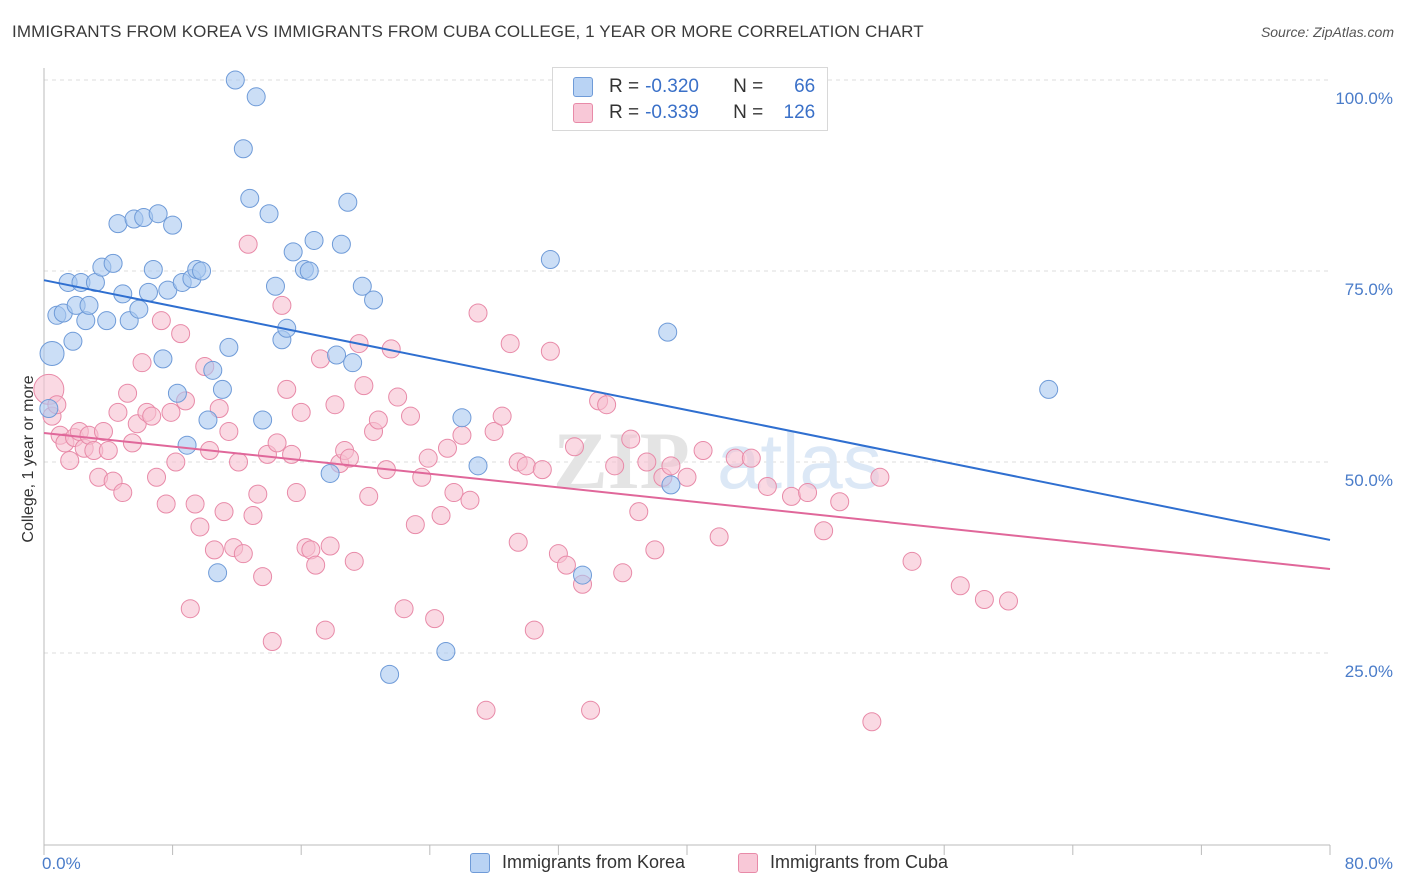  I want to click on y-tick-label: 50.0%, so click(1369, 480).